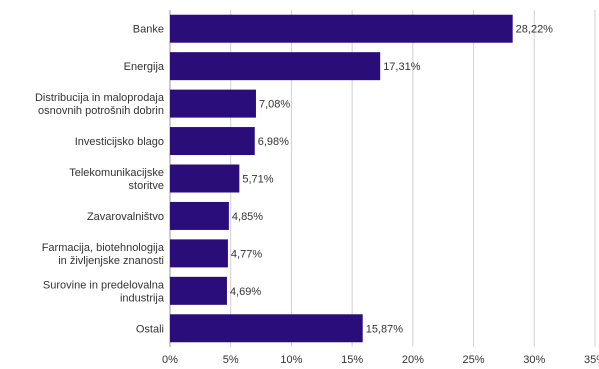 The image size is (599, 369). I want to click on value-label-4: 6,98%, so click(273, 142).